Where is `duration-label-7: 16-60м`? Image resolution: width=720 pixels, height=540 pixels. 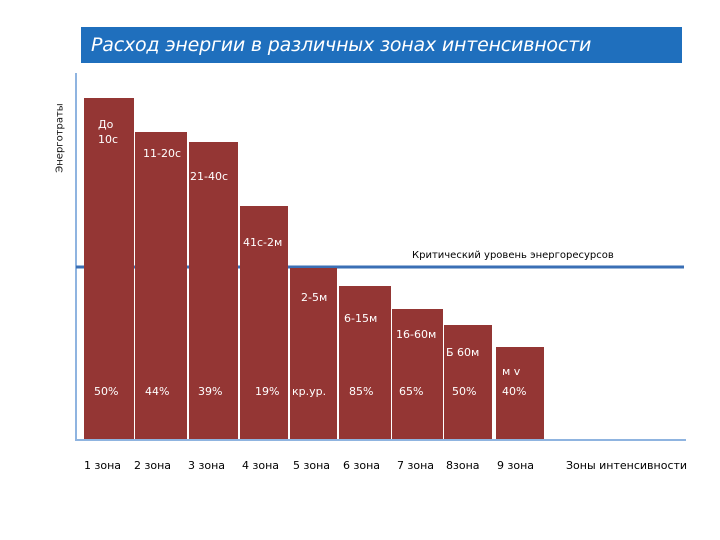 duration-label-7: 16-60м is located at coordinates (416, 334).